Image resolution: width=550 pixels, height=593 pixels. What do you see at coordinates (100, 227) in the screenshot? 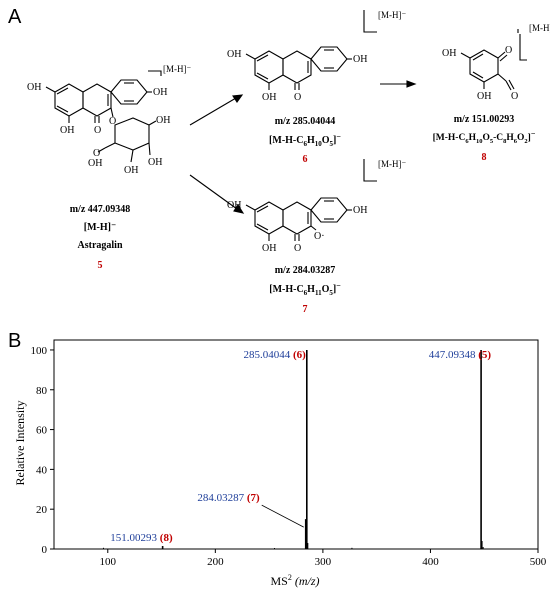
I see `ion-5: [M-H]⁻` at bounding box center [100, 227].